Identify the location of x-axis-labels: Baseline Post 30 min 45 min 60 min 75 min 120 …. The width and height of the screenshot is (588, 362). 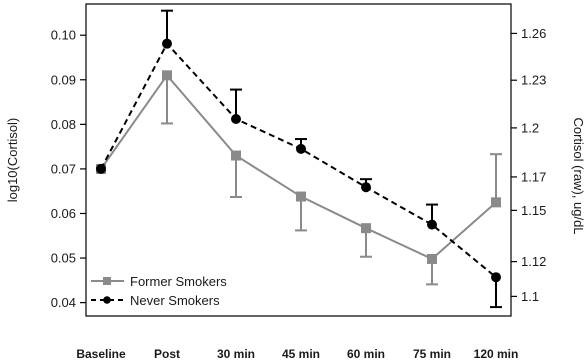
(297, 354).